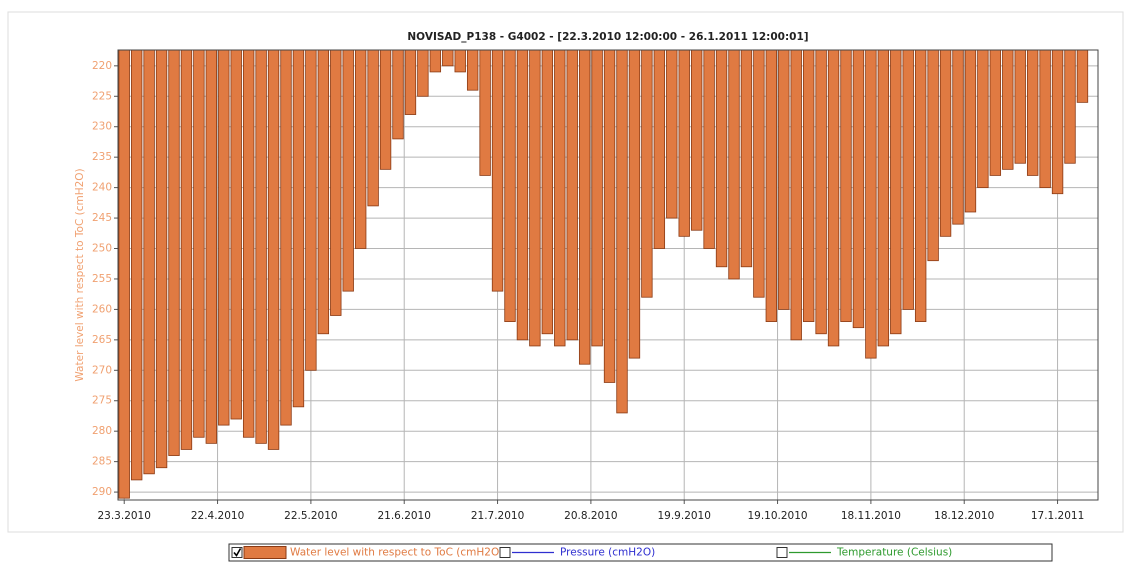 Image resolution: width=1131 pixels, height=576 pixels. What do you see at coordinates (123, 516) in the screenshot?
I see `x-tick-label: 23.3.2010` at bounding box center [123, 516].